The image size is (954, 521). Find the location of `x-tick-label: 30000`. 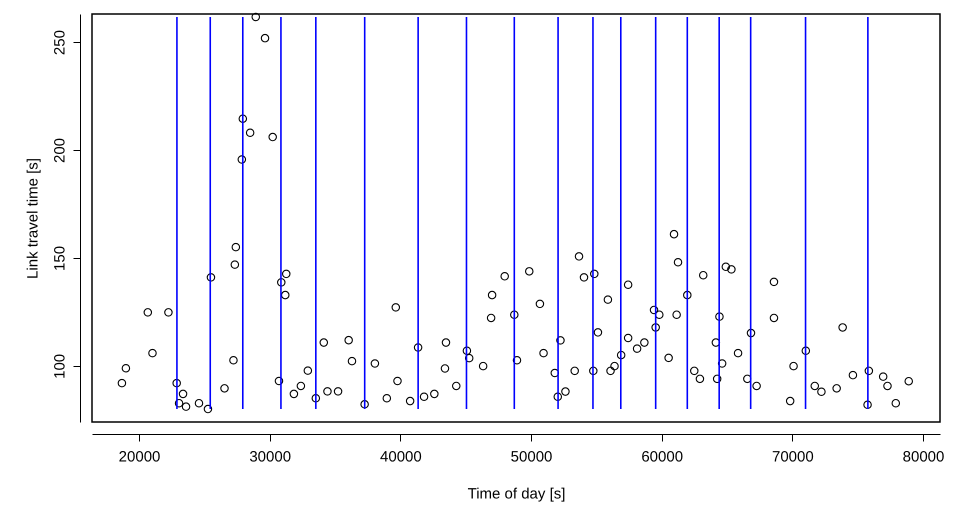

x-tick-label: 30000 is located at coordinates (270, 457).